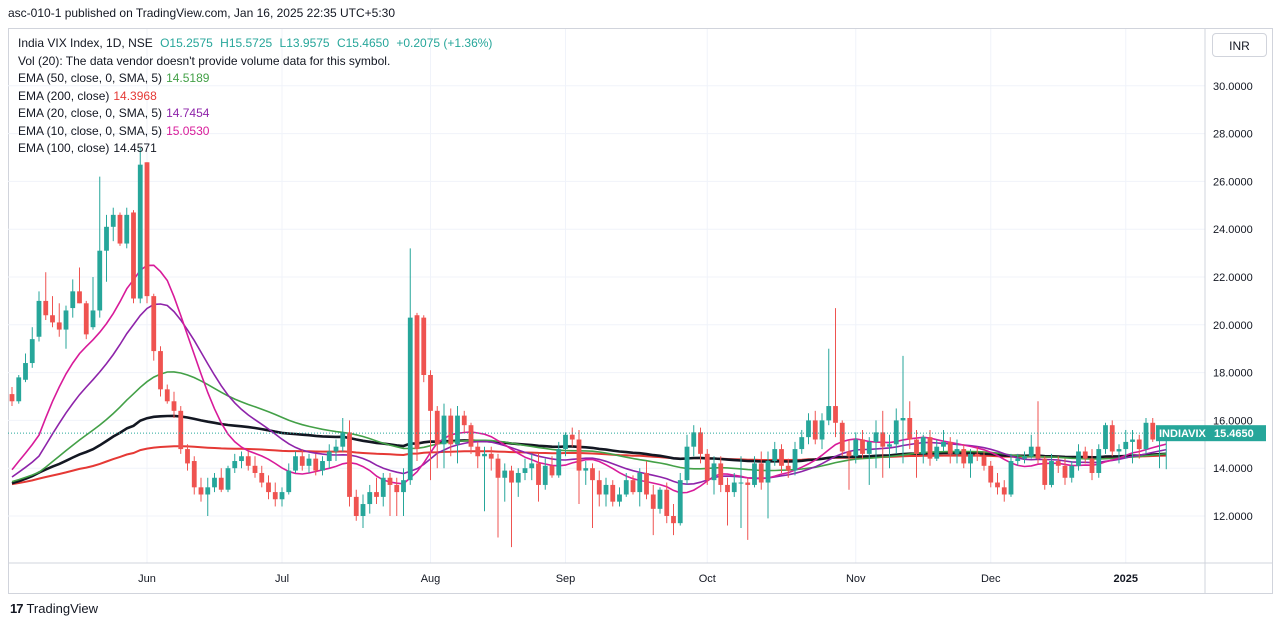  What do you see at coordinates (246, 43) in the screenshot?
I see `ohlc-high: H15.5725` at bounding box center [246, 43].